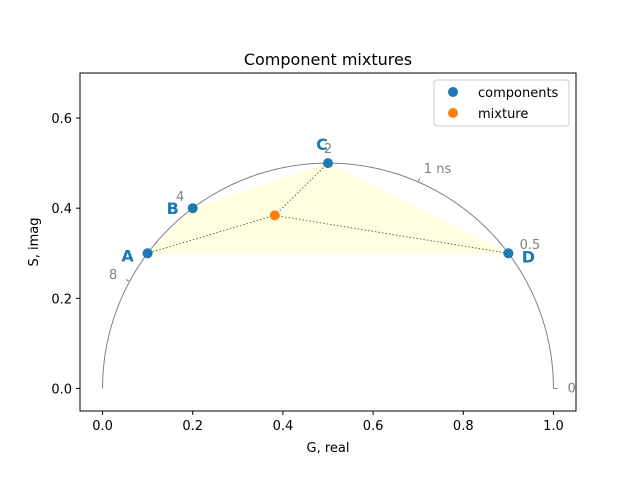 This screenshot has height=480, width=640. Describe the element at coordinates (328, 208) in the screenshot. I see `component-hull` at that location.